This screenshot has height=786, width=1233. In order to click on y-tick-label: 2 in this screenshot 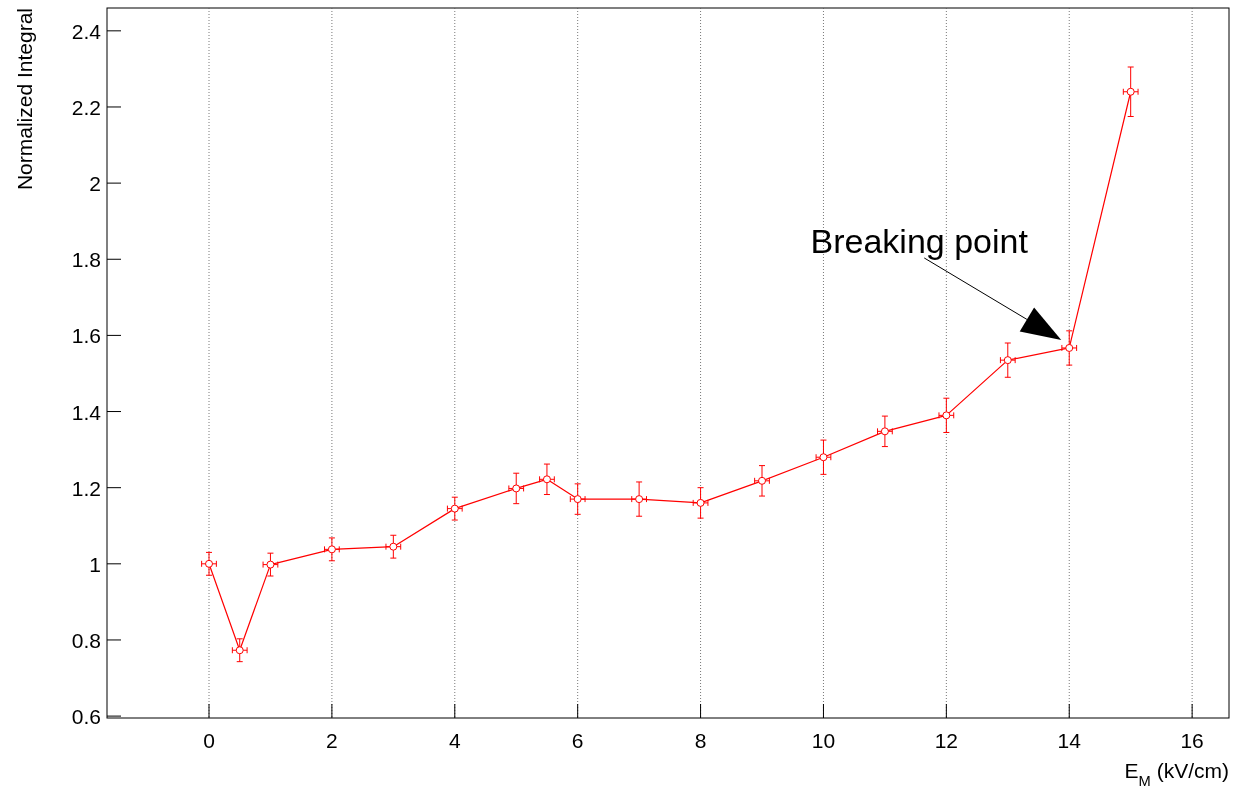, I will do `click(95, 184)`.